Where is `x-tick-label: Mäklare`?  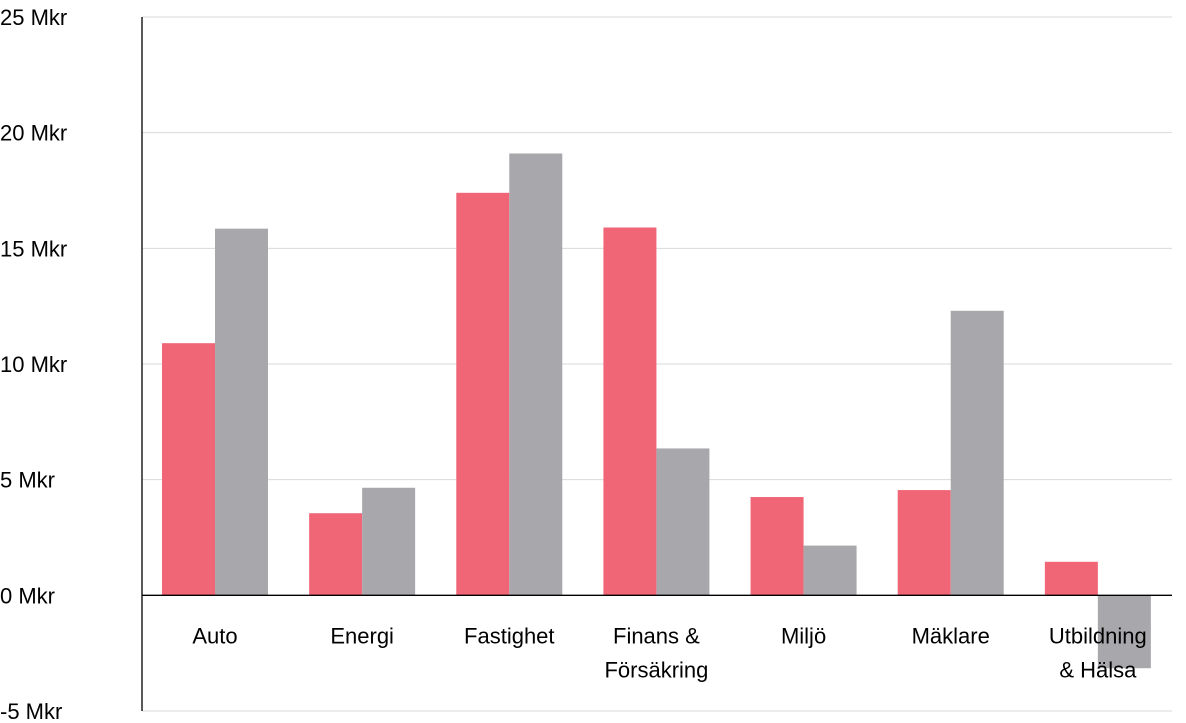 x-tick-label: Mäklare is located at coordinates (951, 635).